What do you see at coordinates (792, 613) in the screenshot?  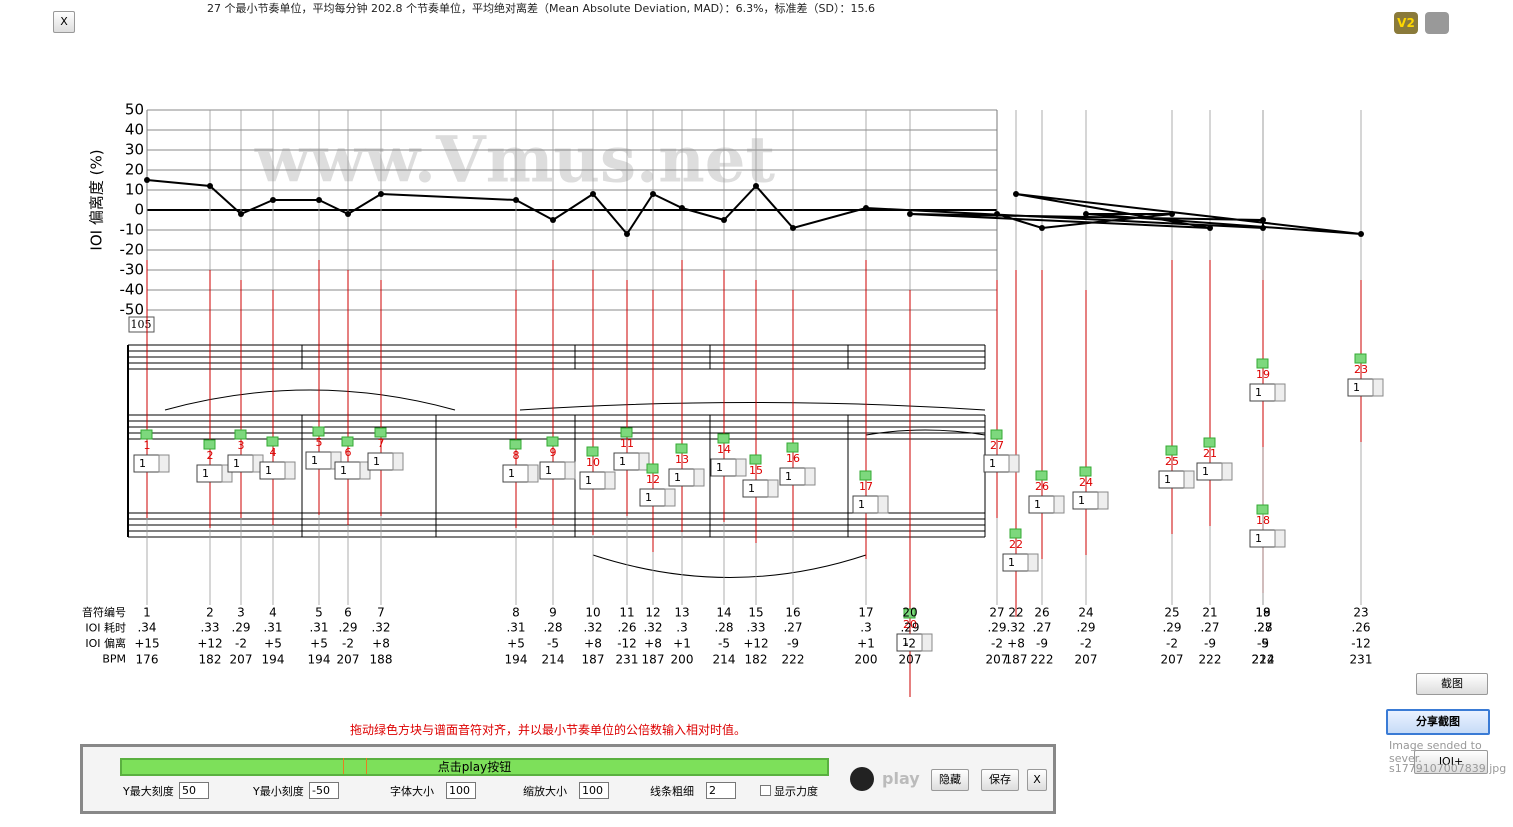 I see `note-label: 16` at bounding box center [792, 613].